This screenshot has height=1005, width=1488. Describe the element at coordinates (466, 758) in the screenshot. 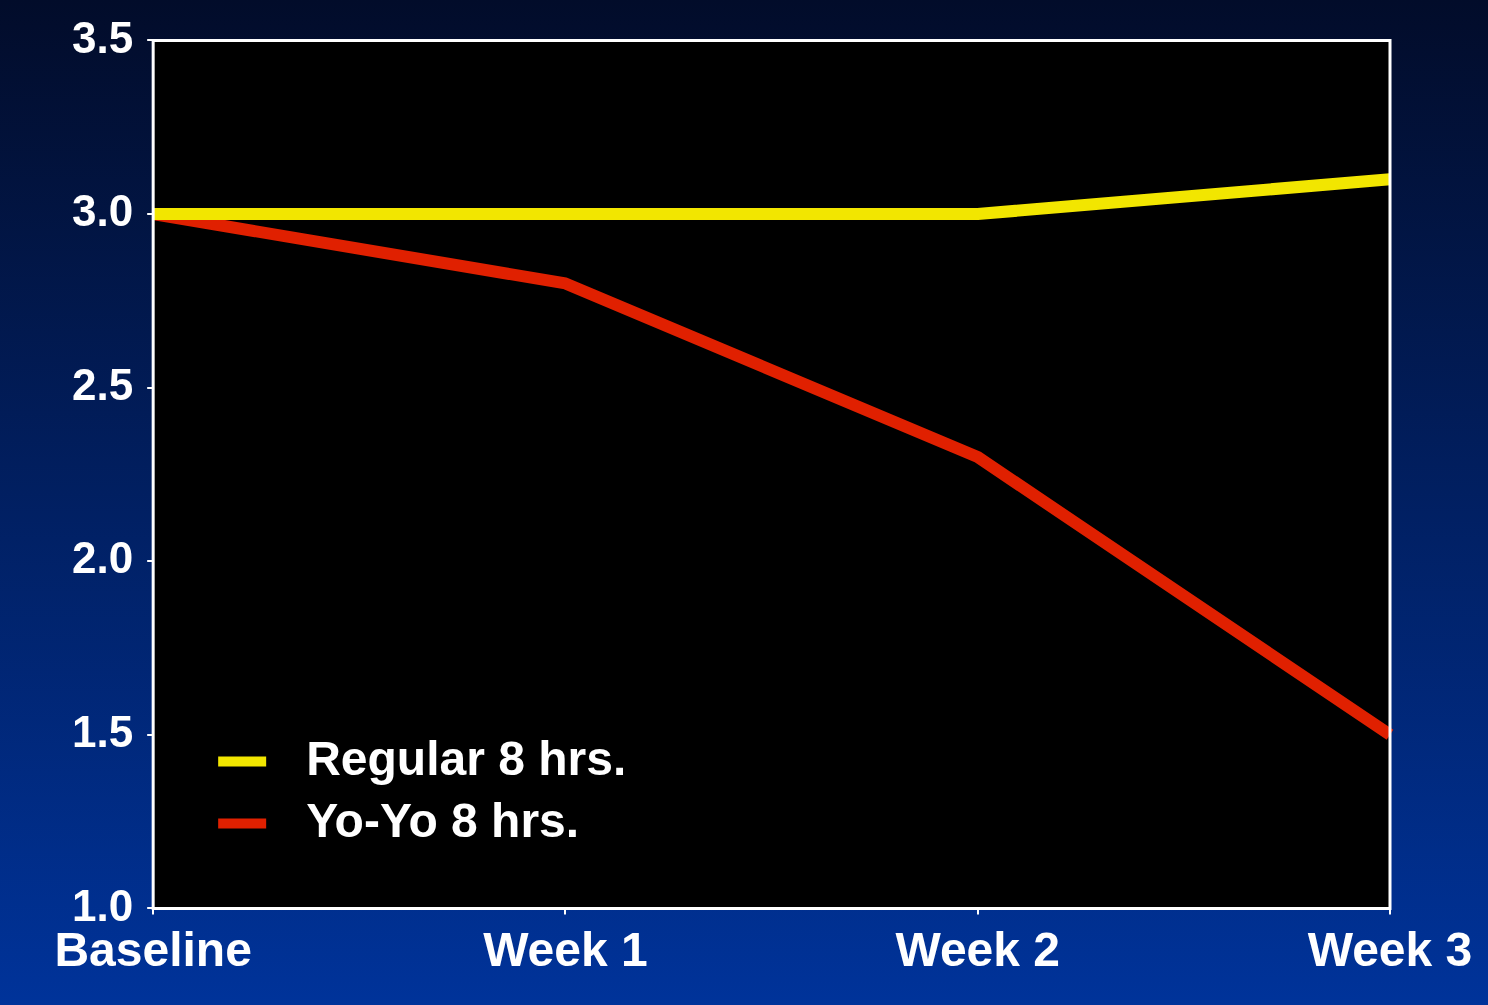

I see `legend-label: Regular 8 hrs.` at that location.